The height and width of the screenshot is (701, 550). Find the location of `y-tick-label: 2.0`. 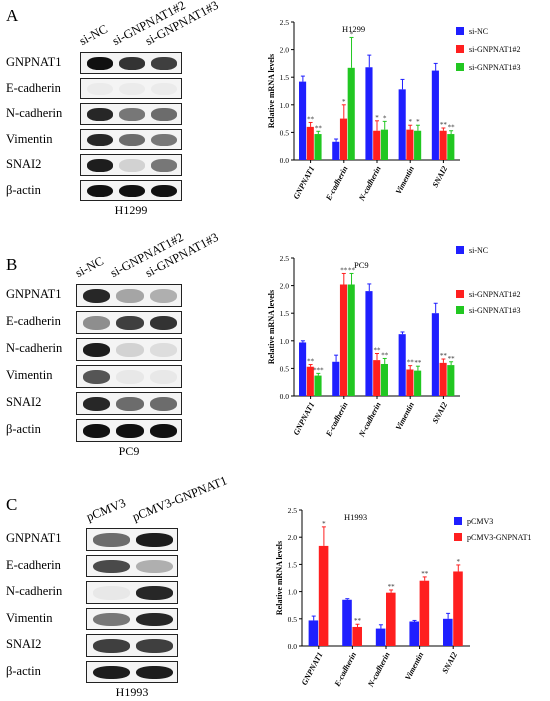

y-tick-label: 2.0 is located at coordinates (285, 50).